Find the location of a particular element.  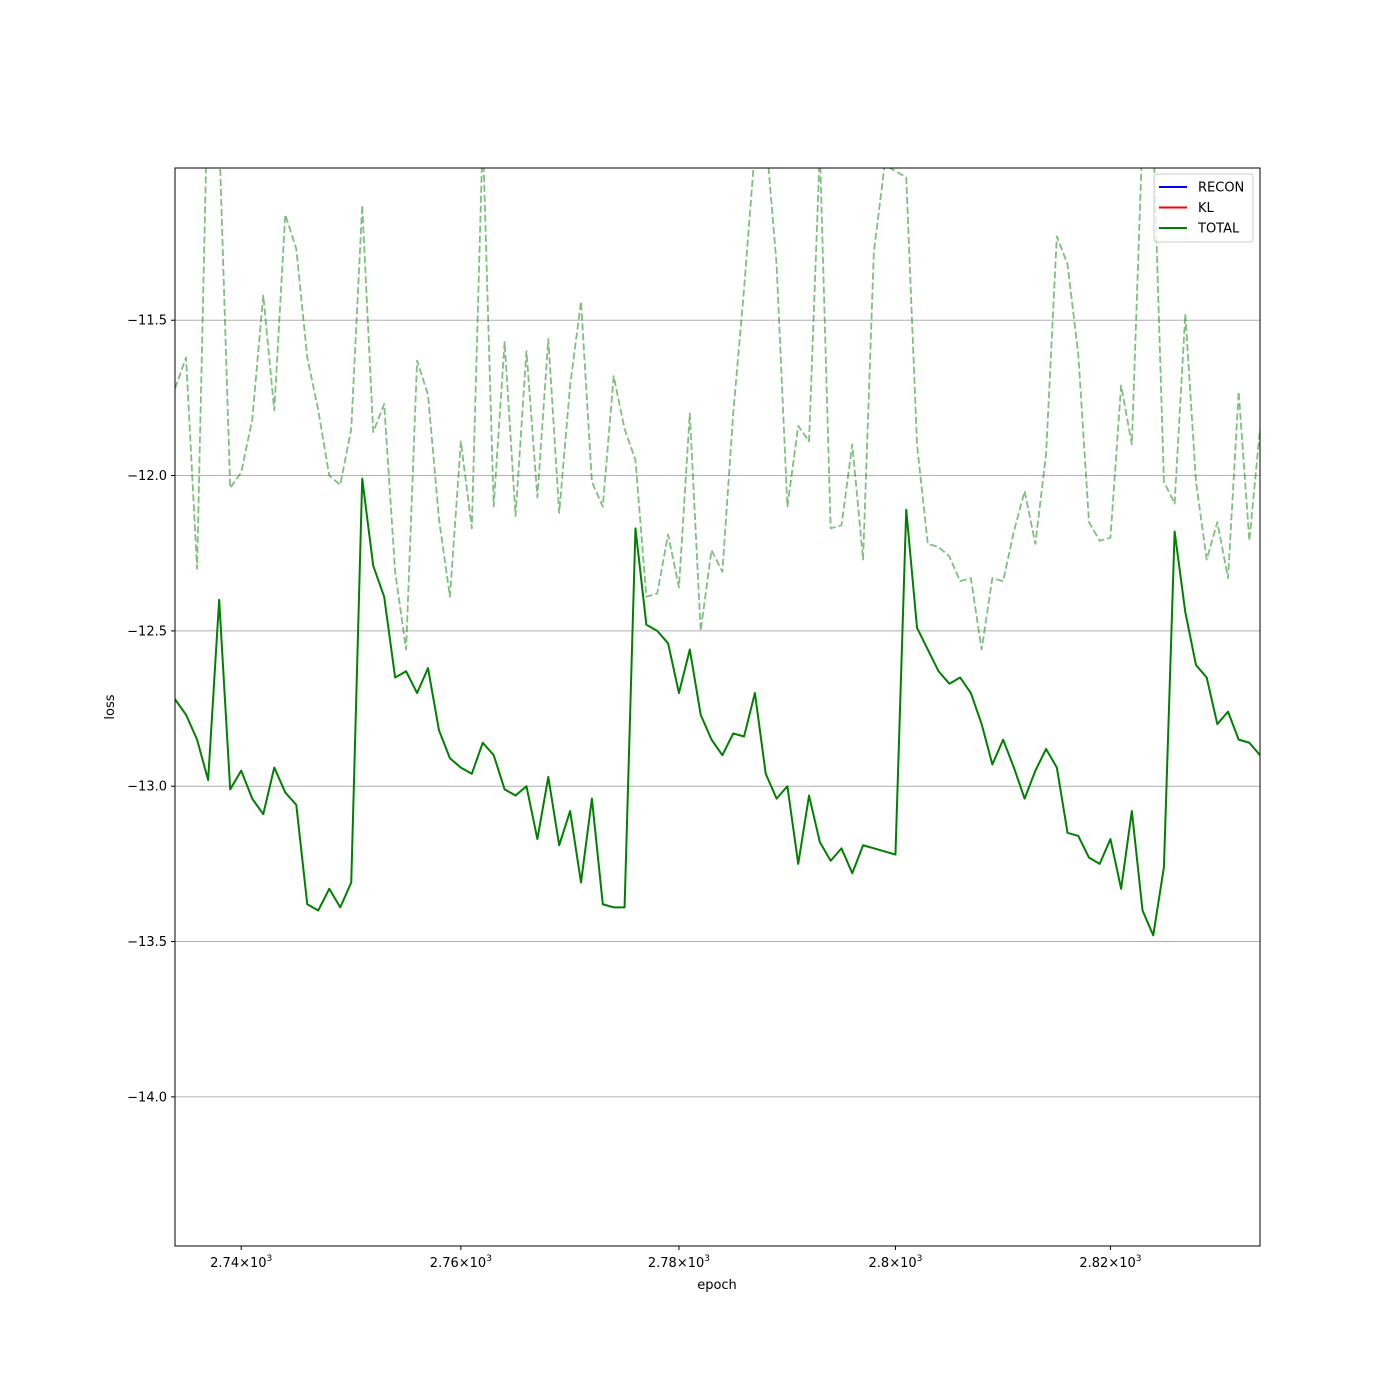

y-tick-label: −13.5 is located at coordinates (147, 942).